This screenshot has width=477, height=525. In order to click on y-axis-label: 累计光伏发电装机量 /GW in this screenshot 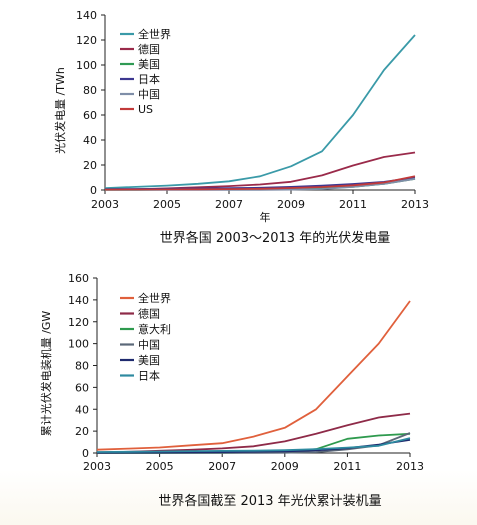, I will do `click(46, 374)`.